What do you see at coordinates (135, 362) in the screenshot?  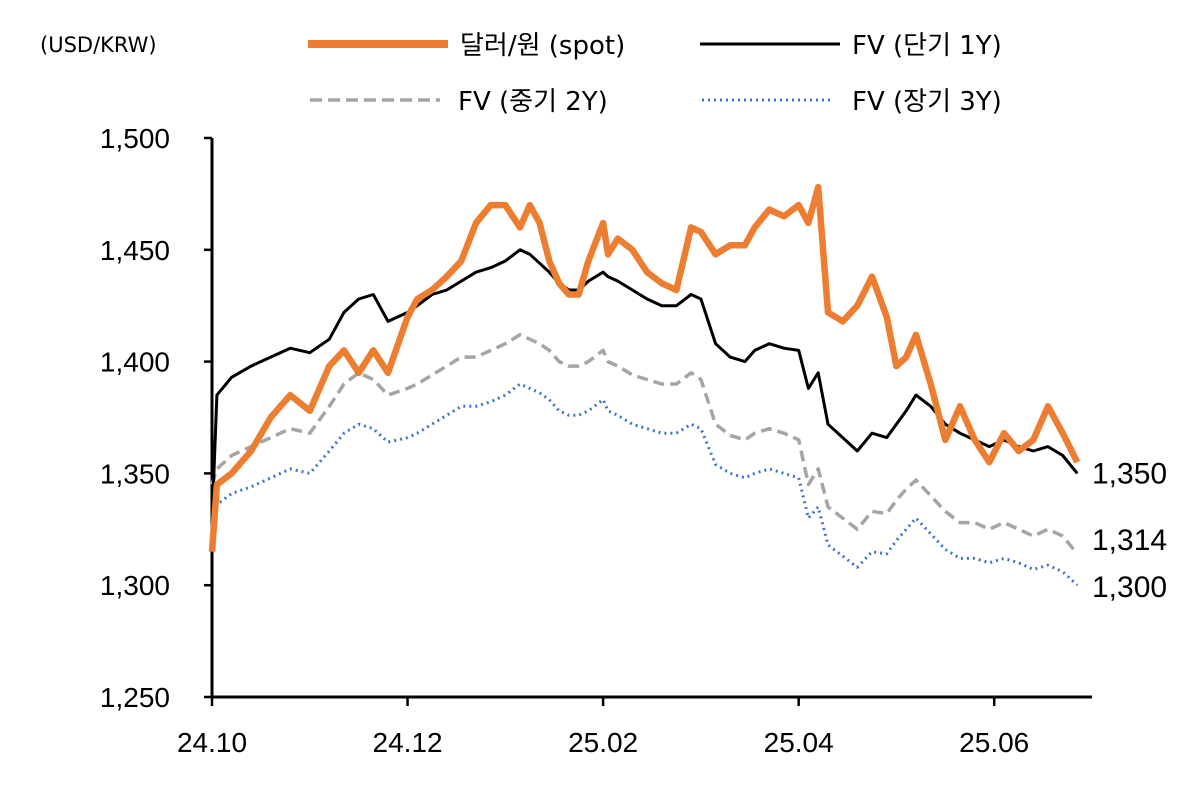 I see `y-tick-label: 1,400` at bounding box center [135, 362].